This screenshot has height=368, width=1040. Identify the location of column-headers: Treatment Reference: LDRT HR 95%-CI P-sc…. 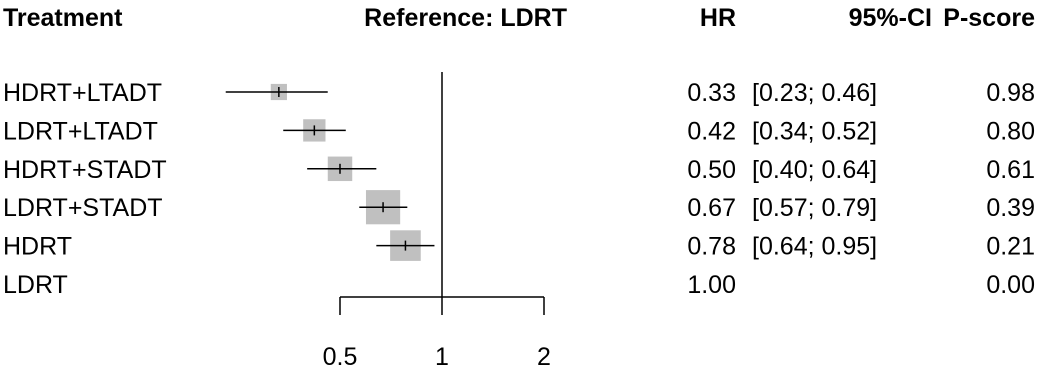
(519, 18).